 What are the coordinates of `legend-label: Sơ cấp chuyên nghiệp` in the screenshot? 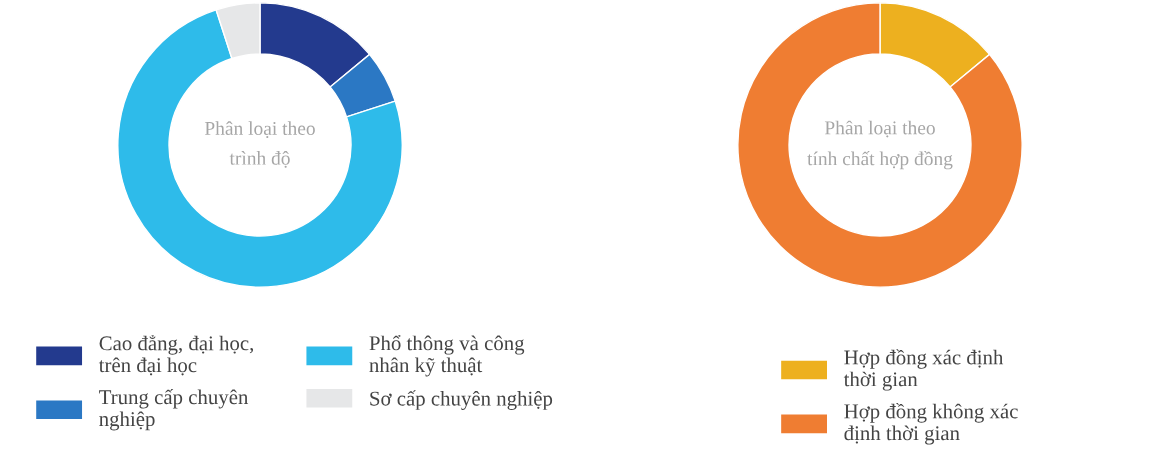 It's located at (461, 400).